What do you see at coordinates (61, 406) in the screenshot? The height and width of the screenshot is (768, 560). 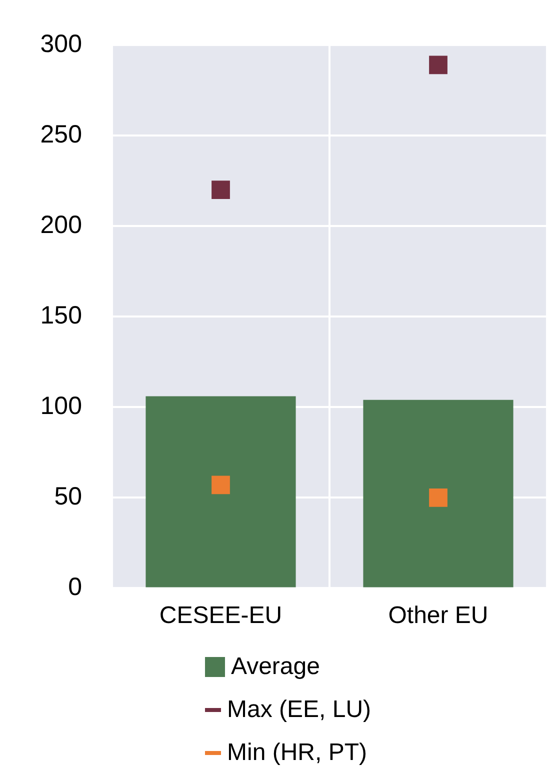 I see `y-tick-label: 100` at bounding box center [61, 406].